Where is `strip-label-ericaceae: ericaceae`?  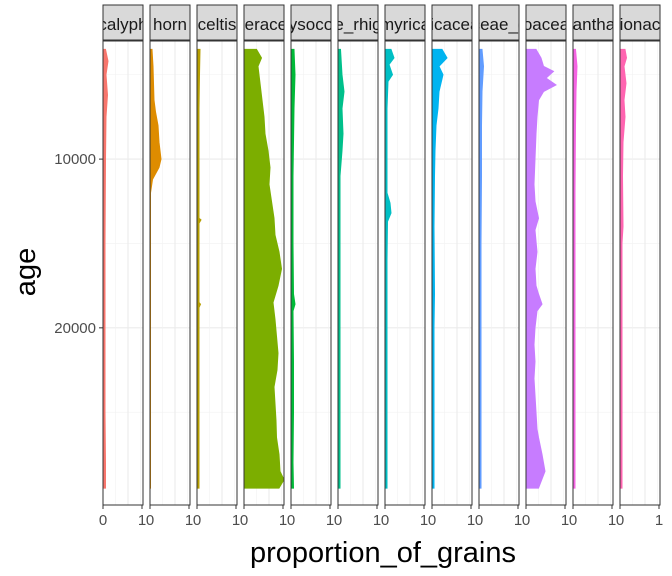 strip-label-ericaceae: ericaceae is located at coordinates (452, 24).